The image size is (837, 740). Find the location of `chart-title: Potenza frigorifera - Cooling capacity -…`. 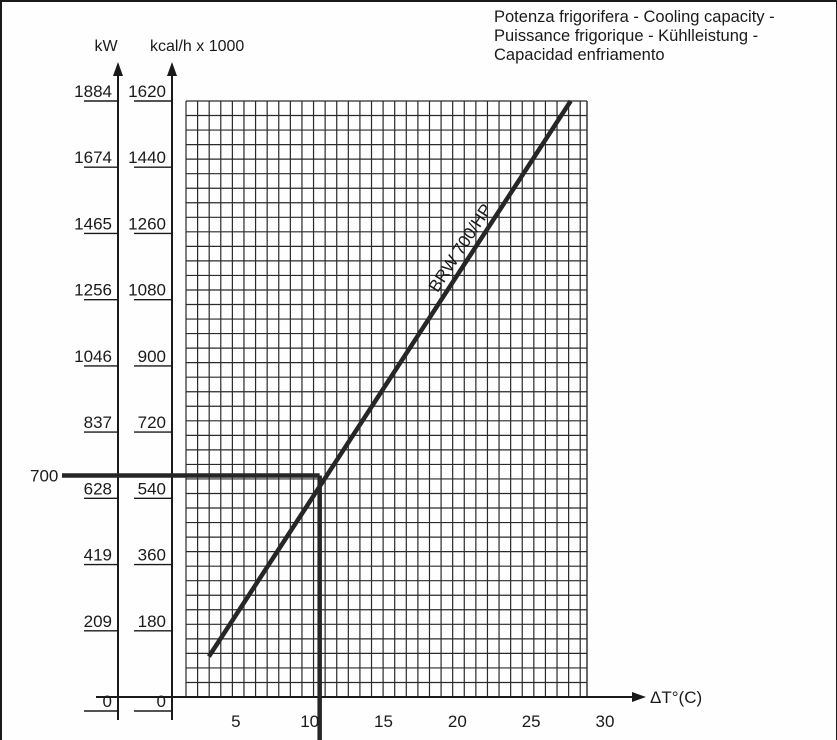

chart-title: Potenza frigorifera - Cooling capacity -… is located at coordinates (664, 36).